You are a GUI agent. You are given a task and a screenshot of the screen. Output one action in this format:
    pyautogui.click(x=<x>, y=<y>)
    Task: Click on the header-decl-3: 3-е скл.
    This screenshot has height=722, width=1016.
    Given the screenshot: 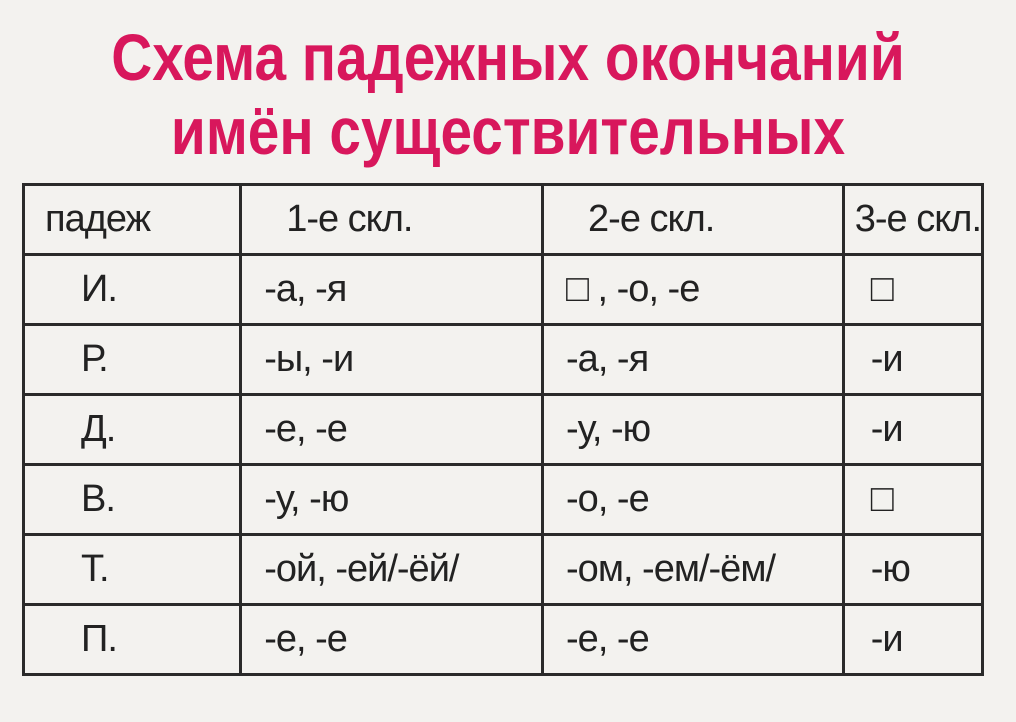 What is the action you would take?
    pyautogui.click(x=913, y=219)
    